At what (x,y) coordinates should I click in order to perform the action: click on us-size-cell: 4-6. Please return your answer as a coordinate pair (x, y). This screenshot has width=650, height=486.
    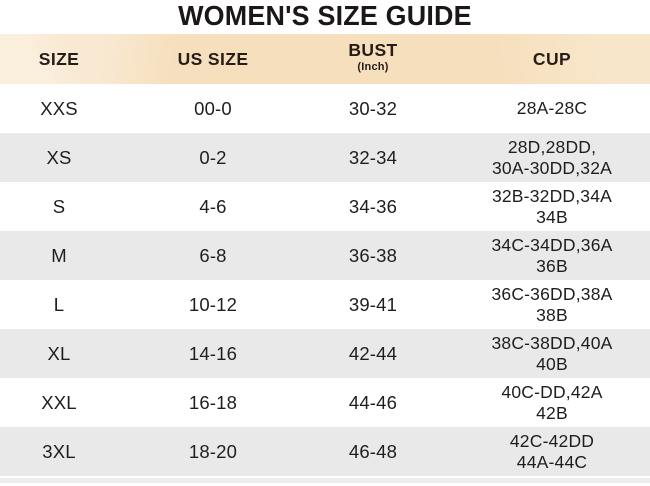
    Looking at the image, I should click on (213, 206).